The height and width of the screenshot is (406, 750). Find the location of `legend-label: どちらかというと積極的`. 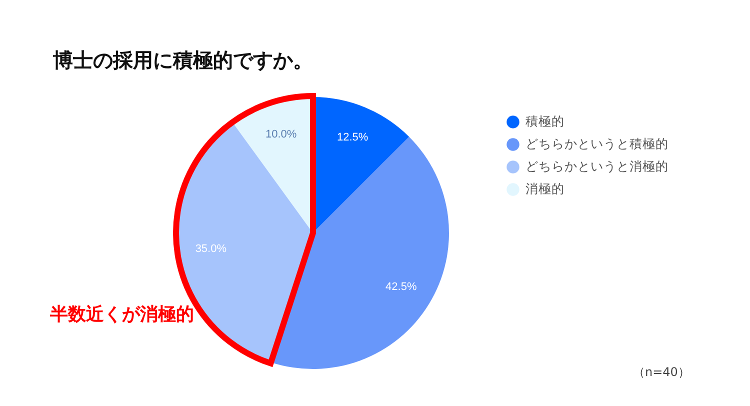

legend-label: どちらかというと積極的 is located at coordinates (597, 143).